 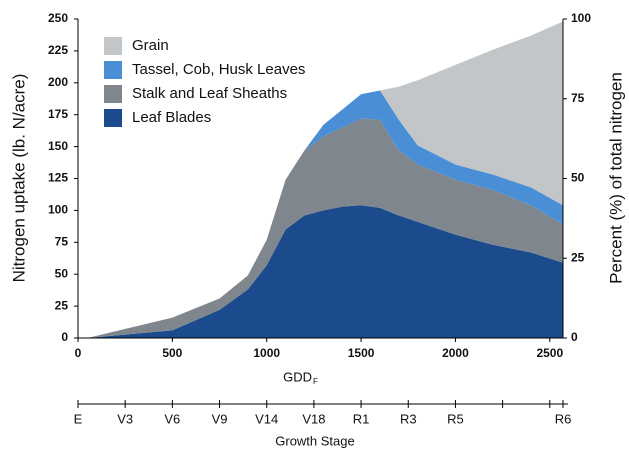 What do you see at coordinates (266, 418) in the screenshot?
I see `stage-tick-label: V14` at bounding box center [266, 418].